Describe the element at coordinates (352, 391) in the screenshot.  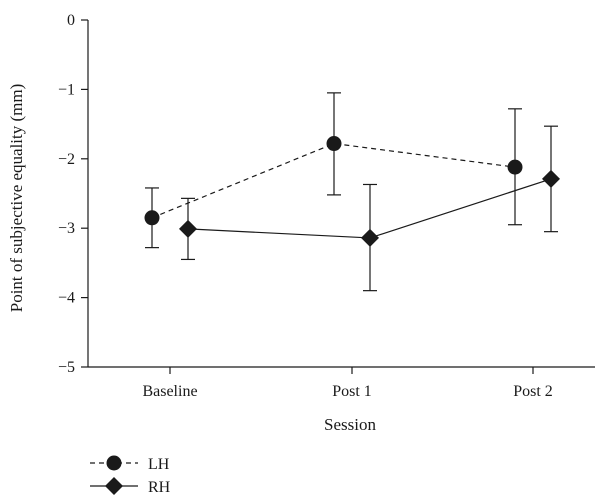
I see `x-tick-label: Post 1` at that location.